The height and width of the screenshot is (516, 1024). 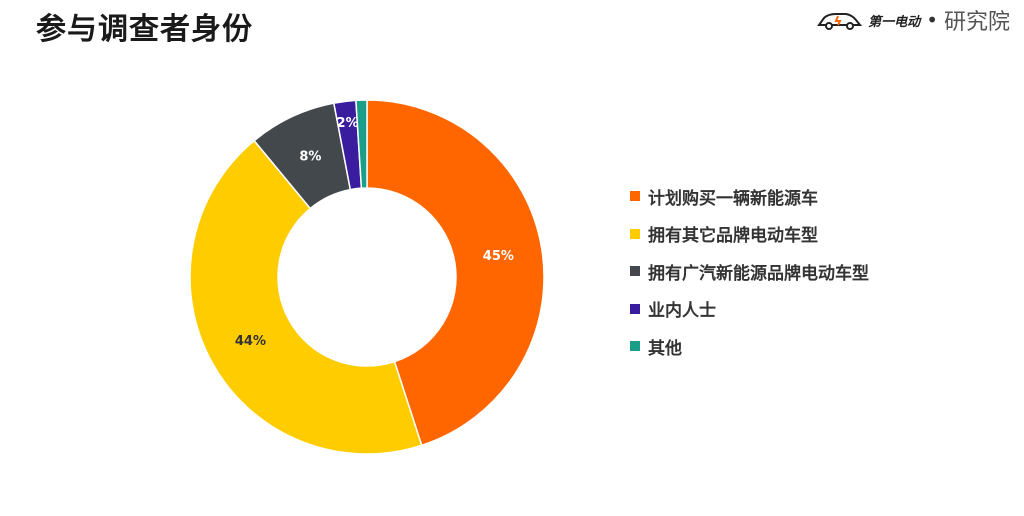 I want to click on legend-label: 其他, so click(x=665, y=348).